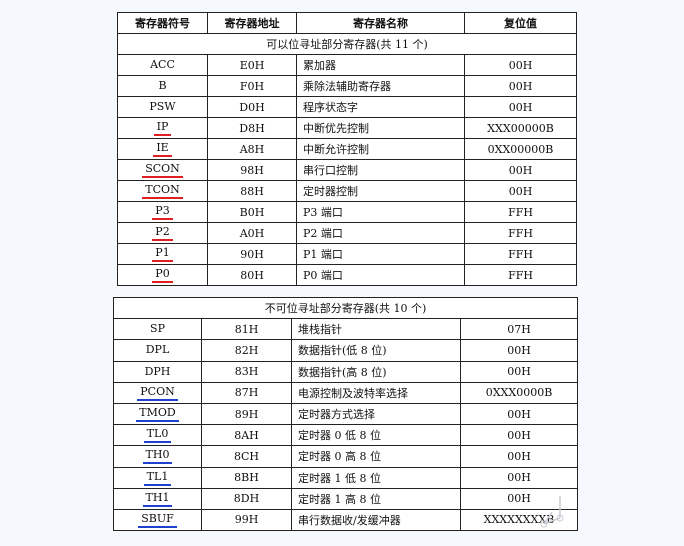 Image resolution: width=684 pixels, height=546 pixels. What do you see at coordinates (330, 107) in the screenshot?
I see `register-name: 程序状态字` at bounding box center [330, 107].